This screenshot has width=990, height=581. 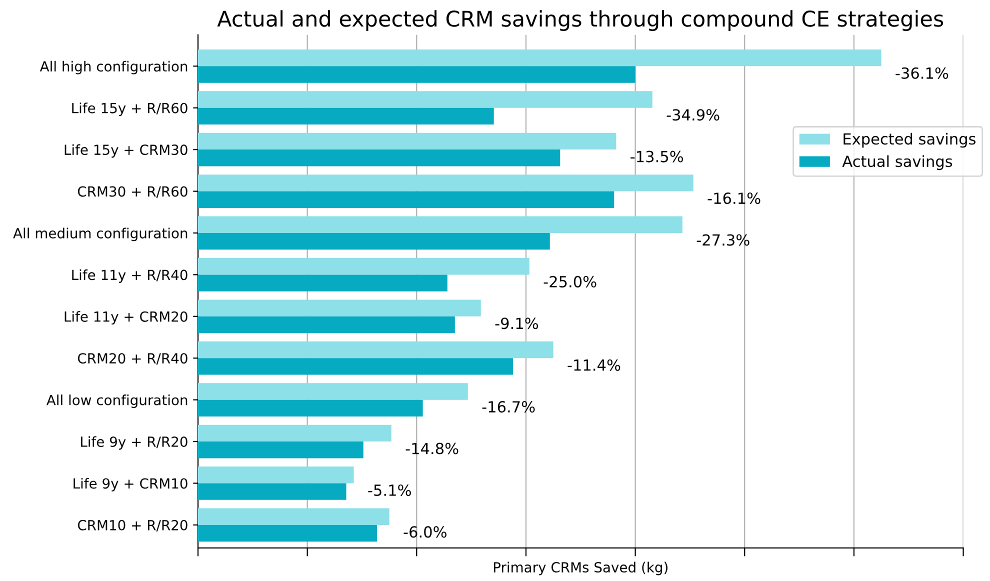 What do you see at coordinates (508, 407) in the screenshot?
I see `annotation: -16.7%` at bounding box center [508, 407].